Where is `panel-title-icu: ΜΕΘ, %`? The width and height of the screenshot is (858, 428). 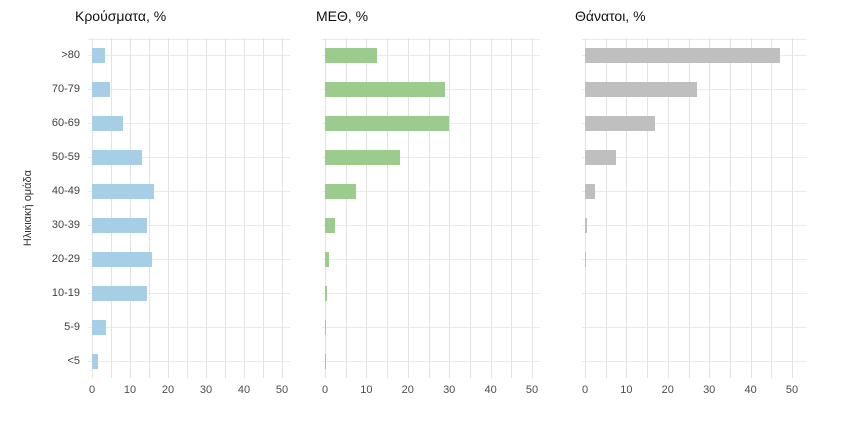 panel-title-icu: ΜΕΘ, % is located at coordinates (342, 16).